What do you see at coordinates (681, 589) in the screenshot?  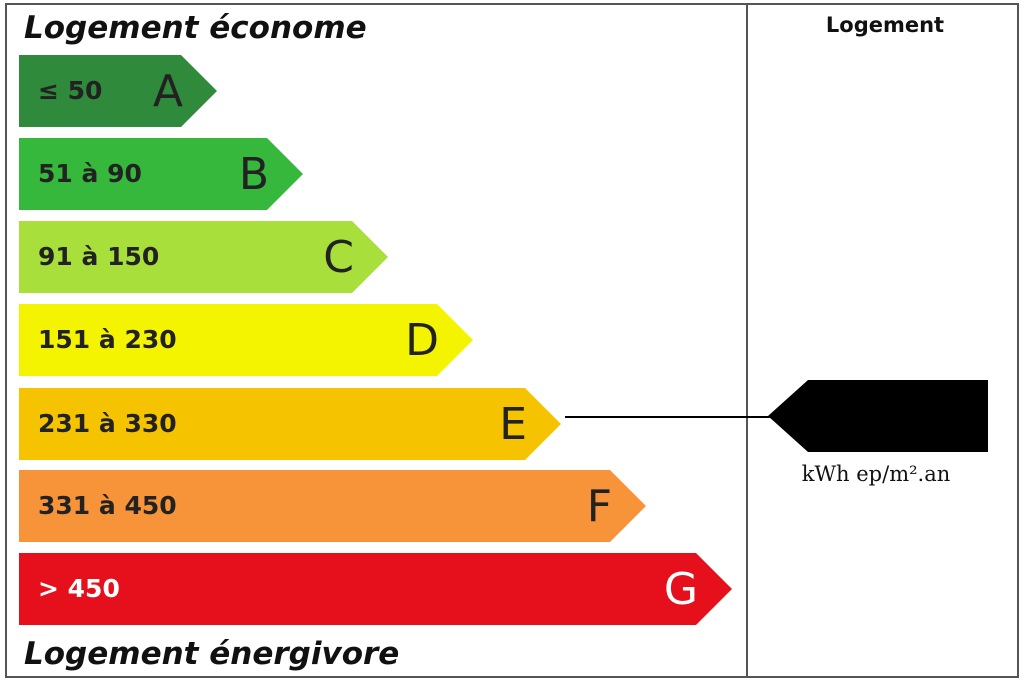 I see `band-letter: G` at bounding box center [681, 589].